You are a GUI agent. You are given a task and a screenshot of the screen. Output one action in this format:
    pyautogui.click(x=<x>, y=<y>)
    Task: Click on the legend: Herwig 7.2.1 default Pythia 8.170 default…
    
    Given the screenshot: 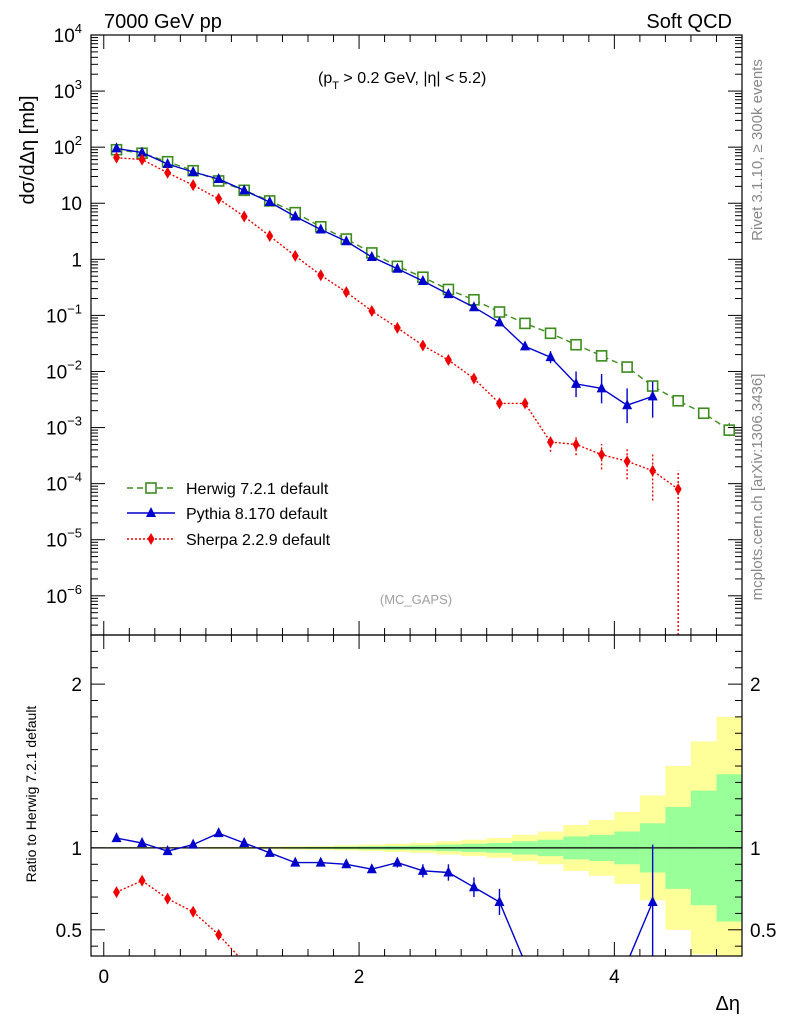 What is the action you would take?
    pyautogui.click(x=229, y=515)
    